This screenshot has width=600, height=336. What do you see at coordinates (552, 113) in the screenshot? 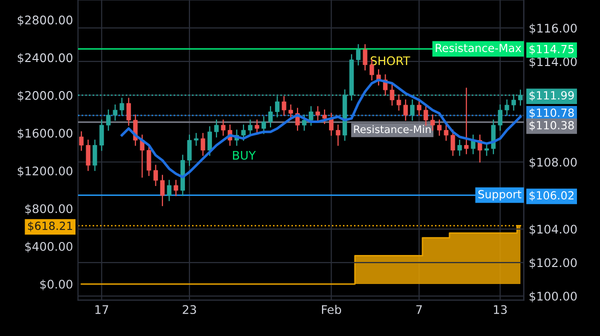
I see `y2-tick-label: $110.78` at bounding box center [552, 113].